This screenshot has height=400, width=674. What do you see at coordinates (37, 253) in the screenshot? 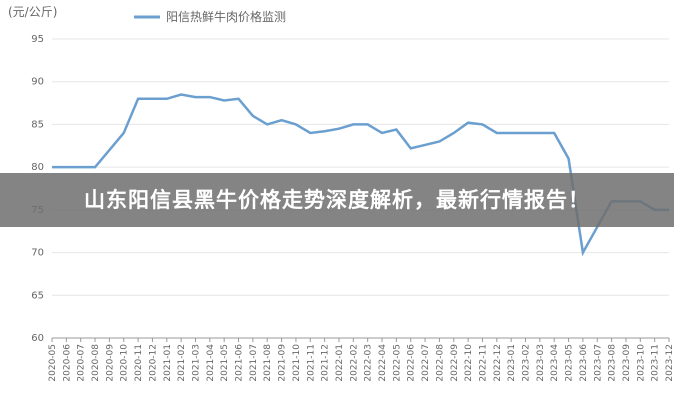
I see `y-tick-label: 70` at bounding box center [37, 253].